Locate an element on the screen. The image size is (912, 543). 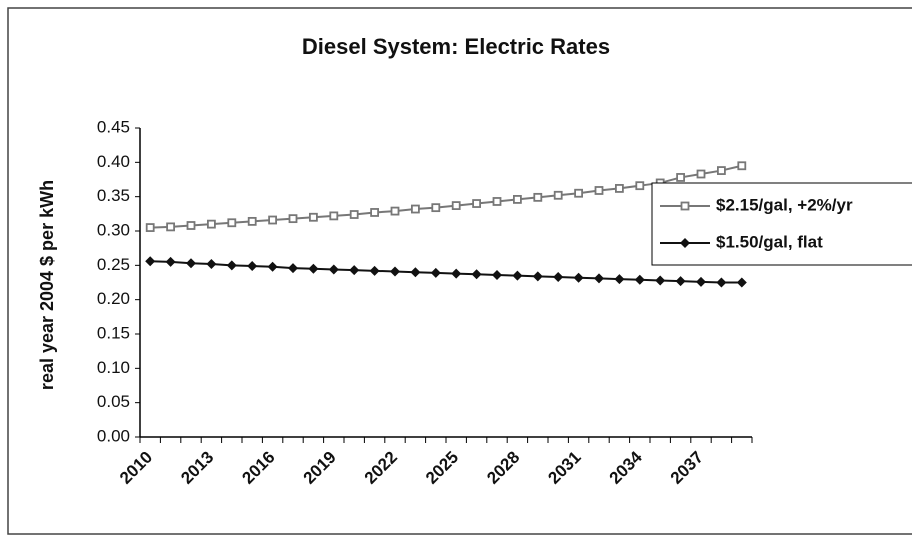
y-axis-label: real year 2004 $ per kWh is located at coordinates (47, 285).